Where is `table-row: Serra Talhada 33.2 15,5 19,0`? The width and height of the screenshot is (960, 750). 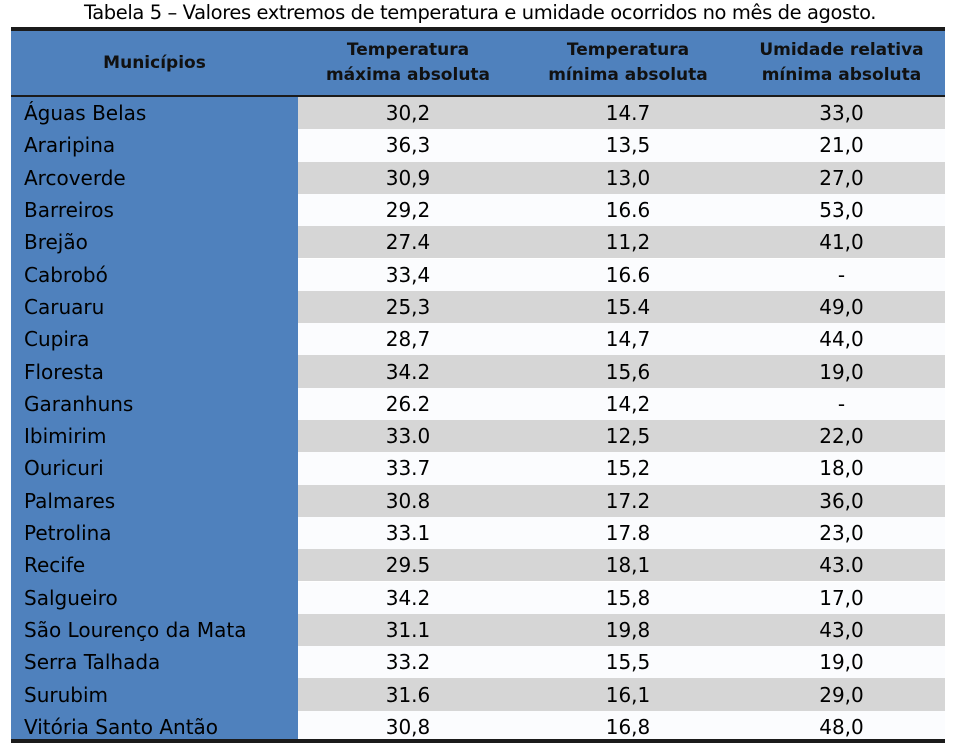
table-row: Serra Talhada 33.2 15,5 19,0 is located at coordinates (478, 662).